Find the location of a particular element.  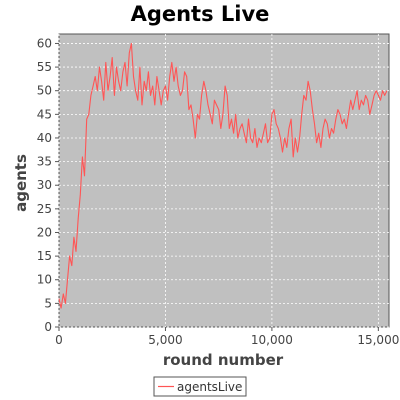

x-axis: 0 5,000 10,000 15,000 is located at coordinates (227, 337).